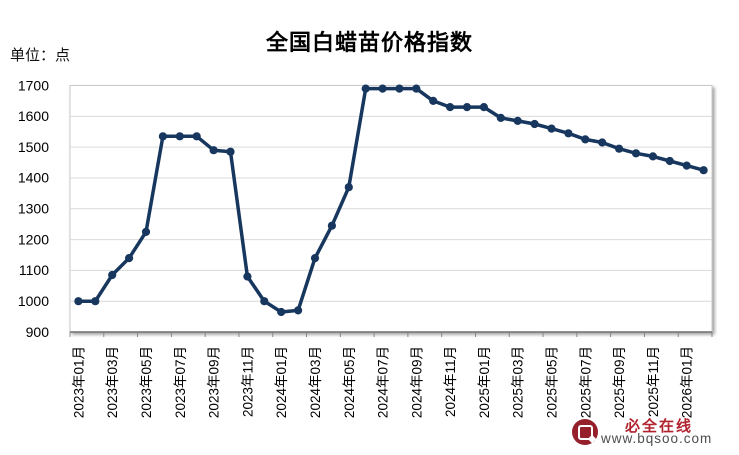 Image resolution: width=739 pixels, height=455 pixels. I want to click on svg-text: 2023年11月, so click(247, 381).